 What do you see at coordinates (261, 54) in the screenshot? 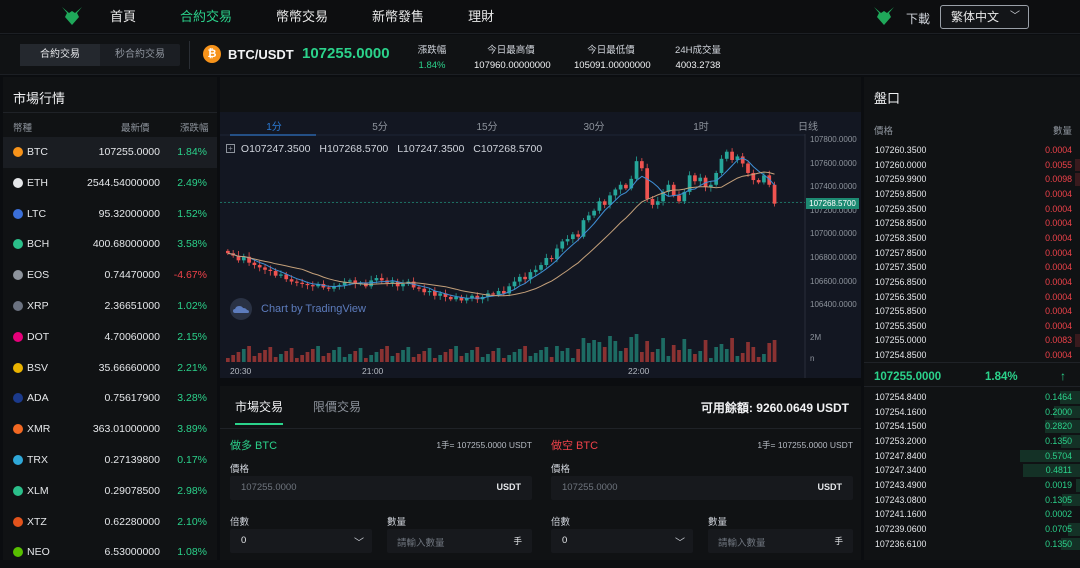
I see `pair-name: BTC/USDT` at bounding box center [261, 54].